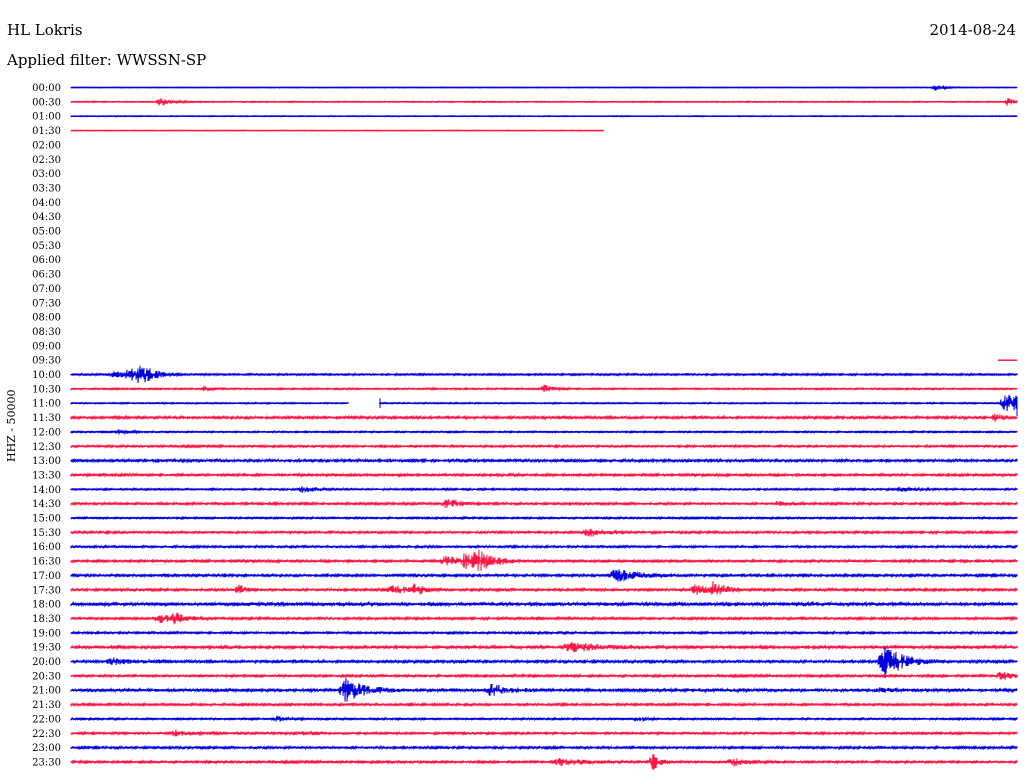 This screenshot has width=1024, height=780. What do you see at coordinates (46, 719) in the screenshot?
I see `y-tick-label: 22:00` at bounding box center [46, 719].